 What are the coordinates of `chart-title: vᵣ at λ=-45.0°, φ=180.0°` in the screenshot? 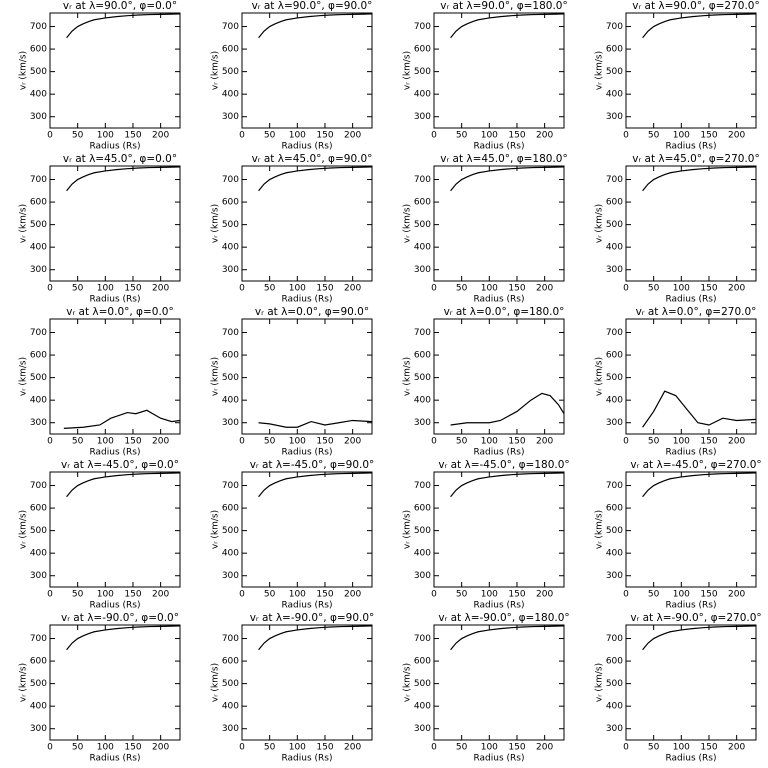 It's located at (503, 465).